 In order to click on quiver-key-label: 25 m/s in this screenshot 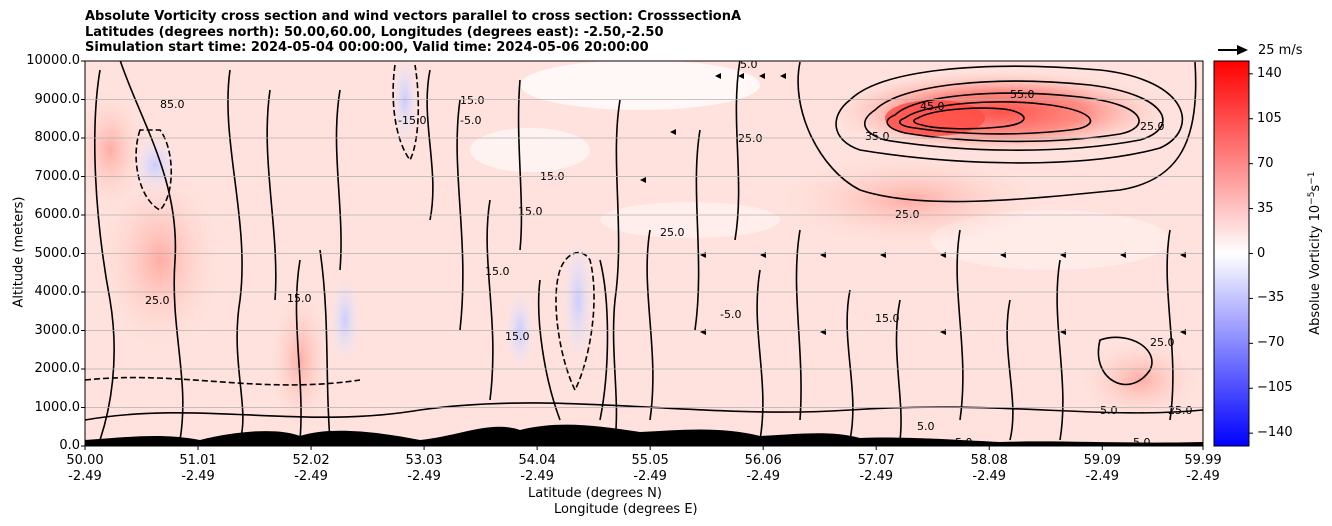, I will do `click(1280, 50)`.